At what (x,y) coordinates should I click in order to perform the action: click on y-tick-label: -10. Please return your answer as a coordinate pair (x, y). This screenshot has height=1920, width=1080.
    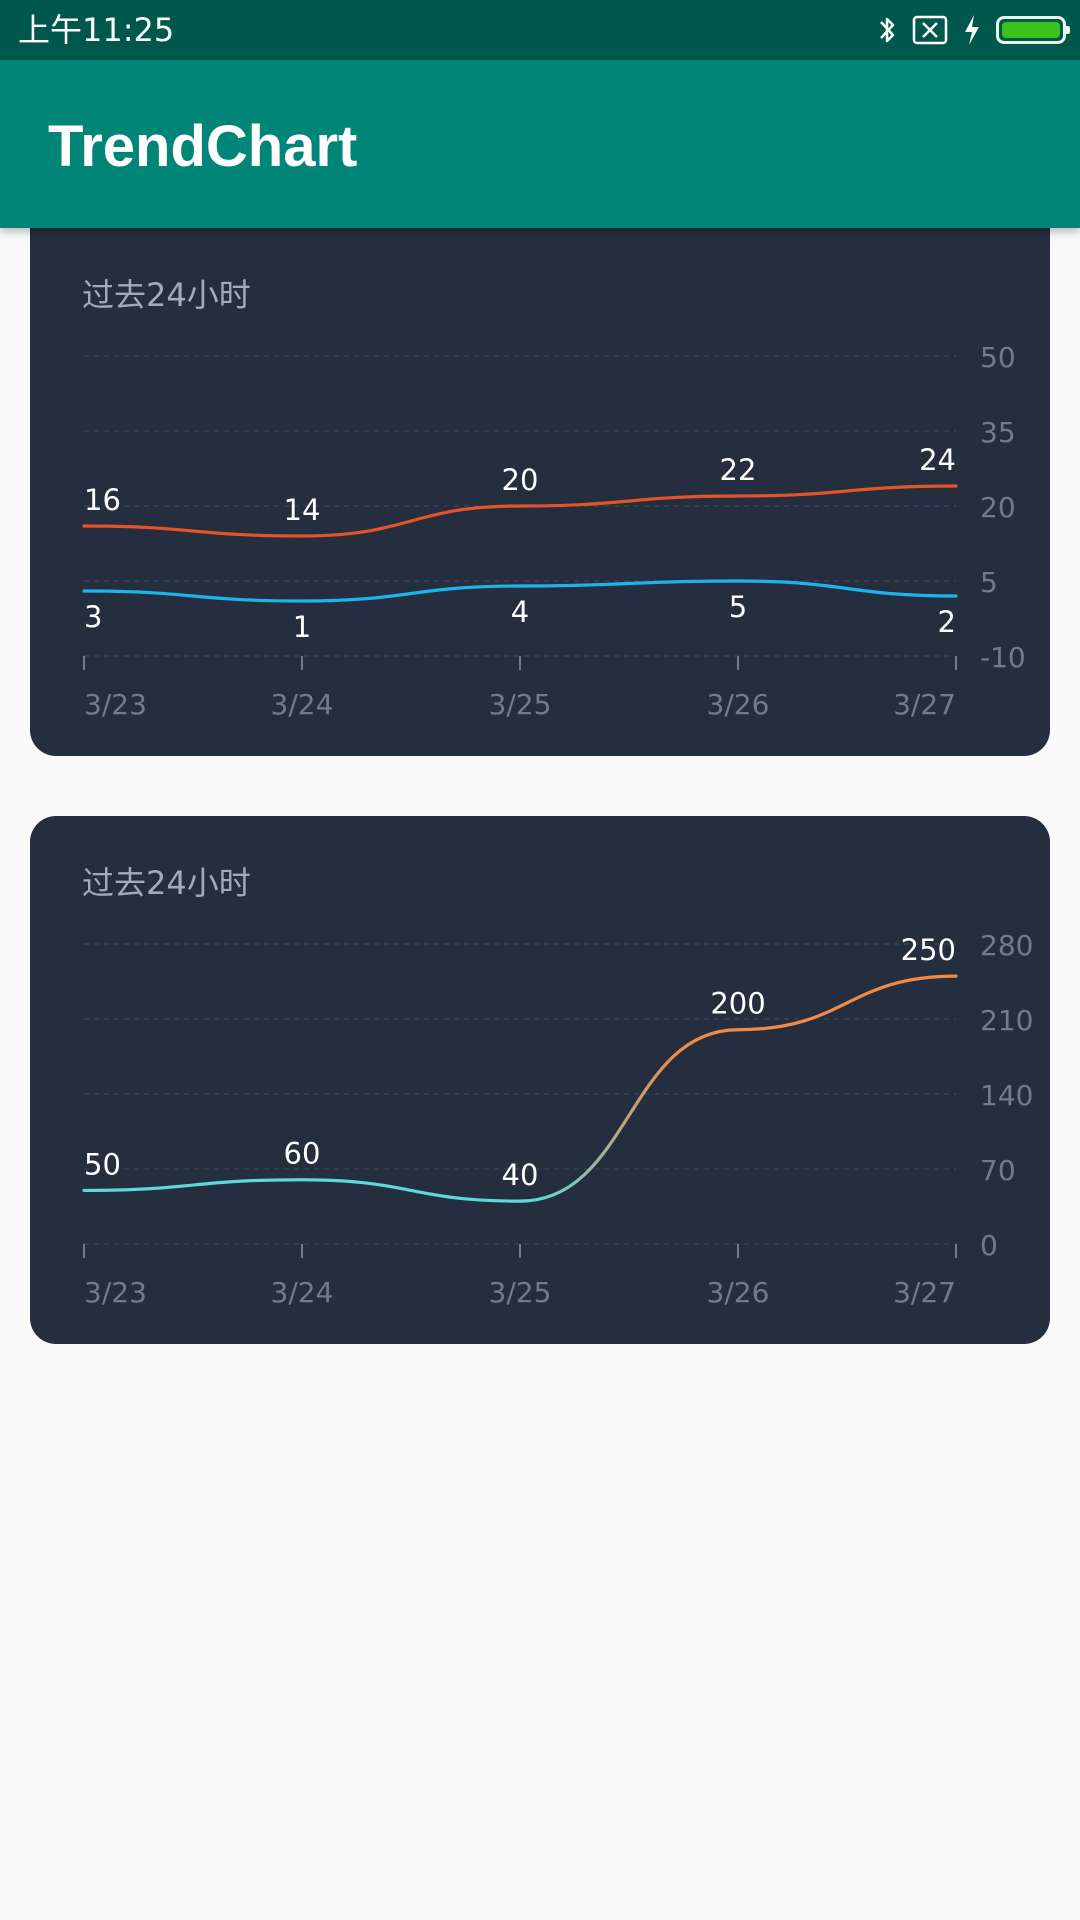
    Looking at the image, I should click on (1003, 657).